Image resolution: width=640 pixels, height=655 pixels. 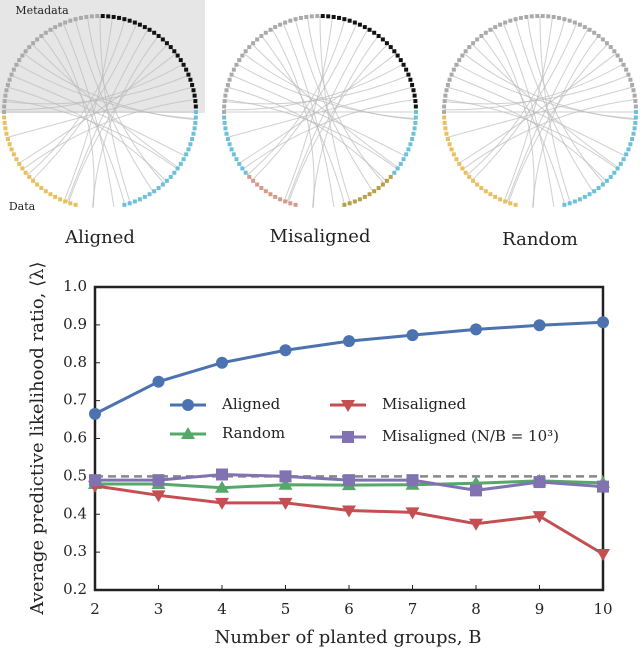 What do you see at coordinates (95, 609) in the screenshot?
I see `x-tick-label: 2` at bounding box center [95, 609].